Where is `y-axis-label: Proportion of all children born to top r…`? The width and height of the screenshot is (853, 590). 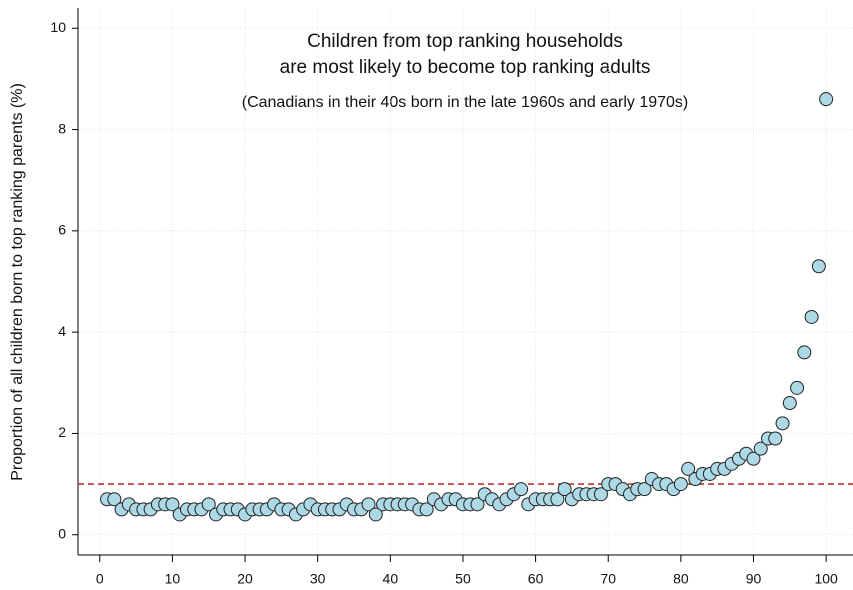 y-axis-label: Proportion of all children born to top r… is located at coordinates (17, 282).